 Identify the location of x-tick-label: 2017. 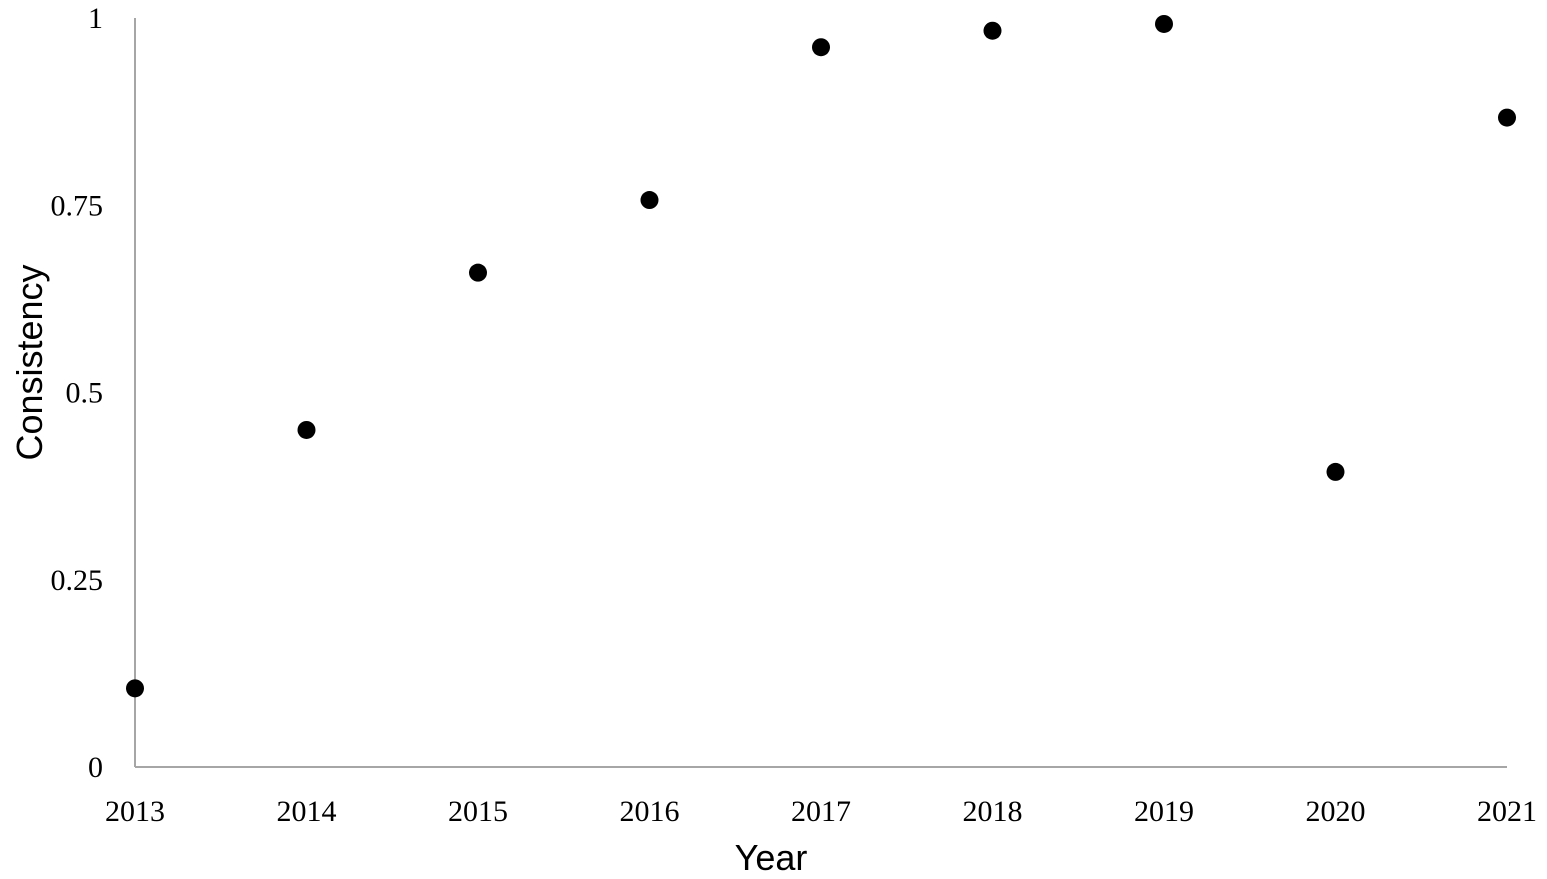
(821, 811).